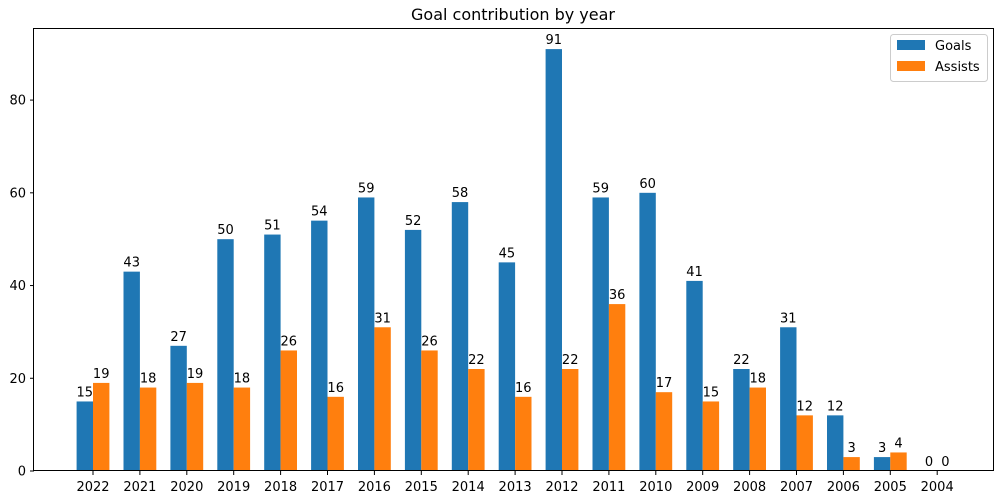  Describe the element at coordinates (835, 443) in the screenshot. I see `bar-goals-2006` at that location.